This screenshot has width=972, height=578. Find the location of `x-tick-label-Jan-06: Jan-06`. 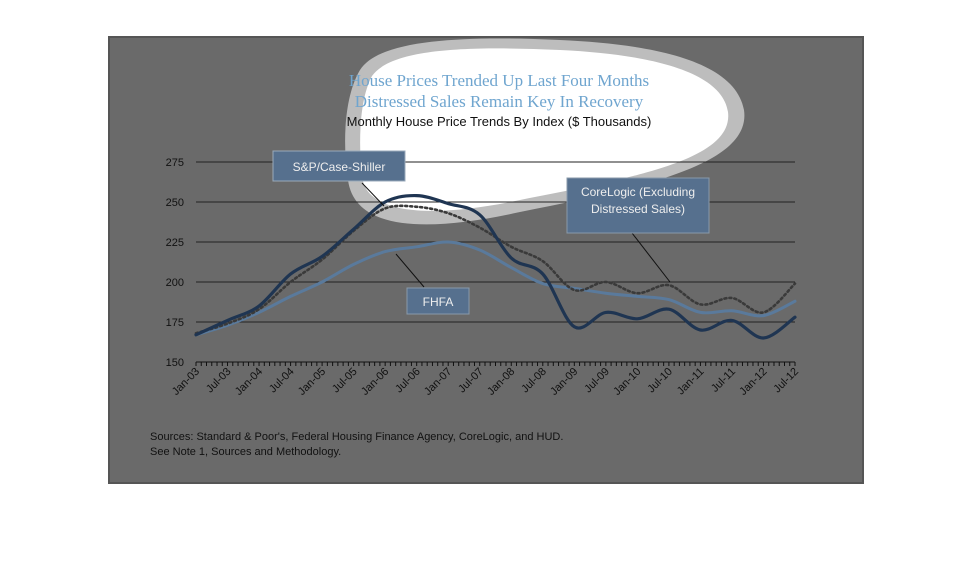

x-tick-label-Jan-06: Jan-06 is located at coordinates (375, 382).